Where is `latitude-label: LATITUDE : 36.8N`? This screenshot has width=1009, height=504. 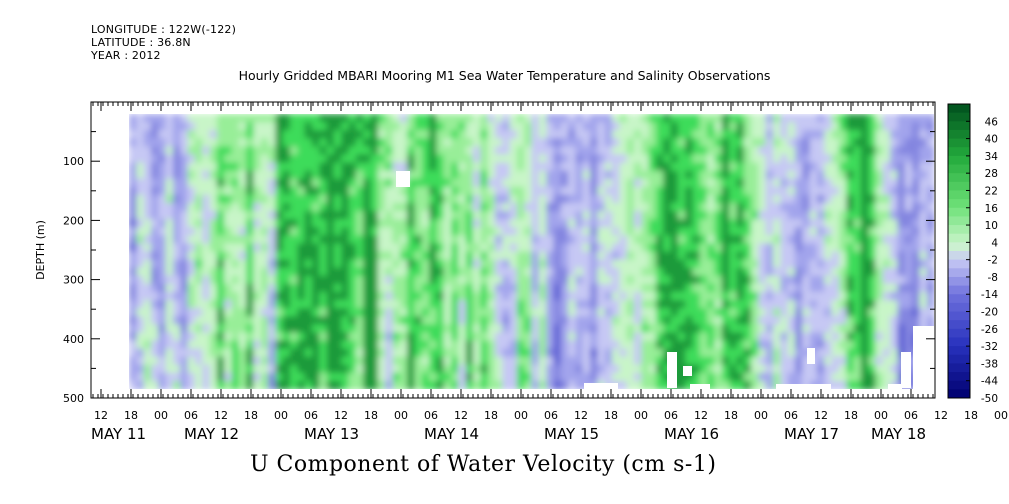 latitude-label: LATITUDE : 36.8N is located at coordinates (141, 42).